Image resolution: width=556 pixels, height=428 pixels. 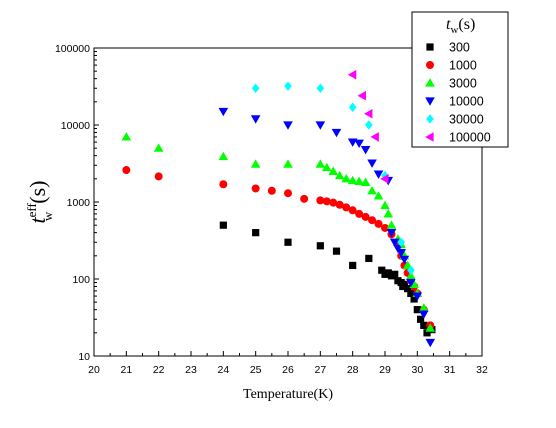 I want to click on svg-text:teffw(s): teffw (s), so click(x=39, y=202).